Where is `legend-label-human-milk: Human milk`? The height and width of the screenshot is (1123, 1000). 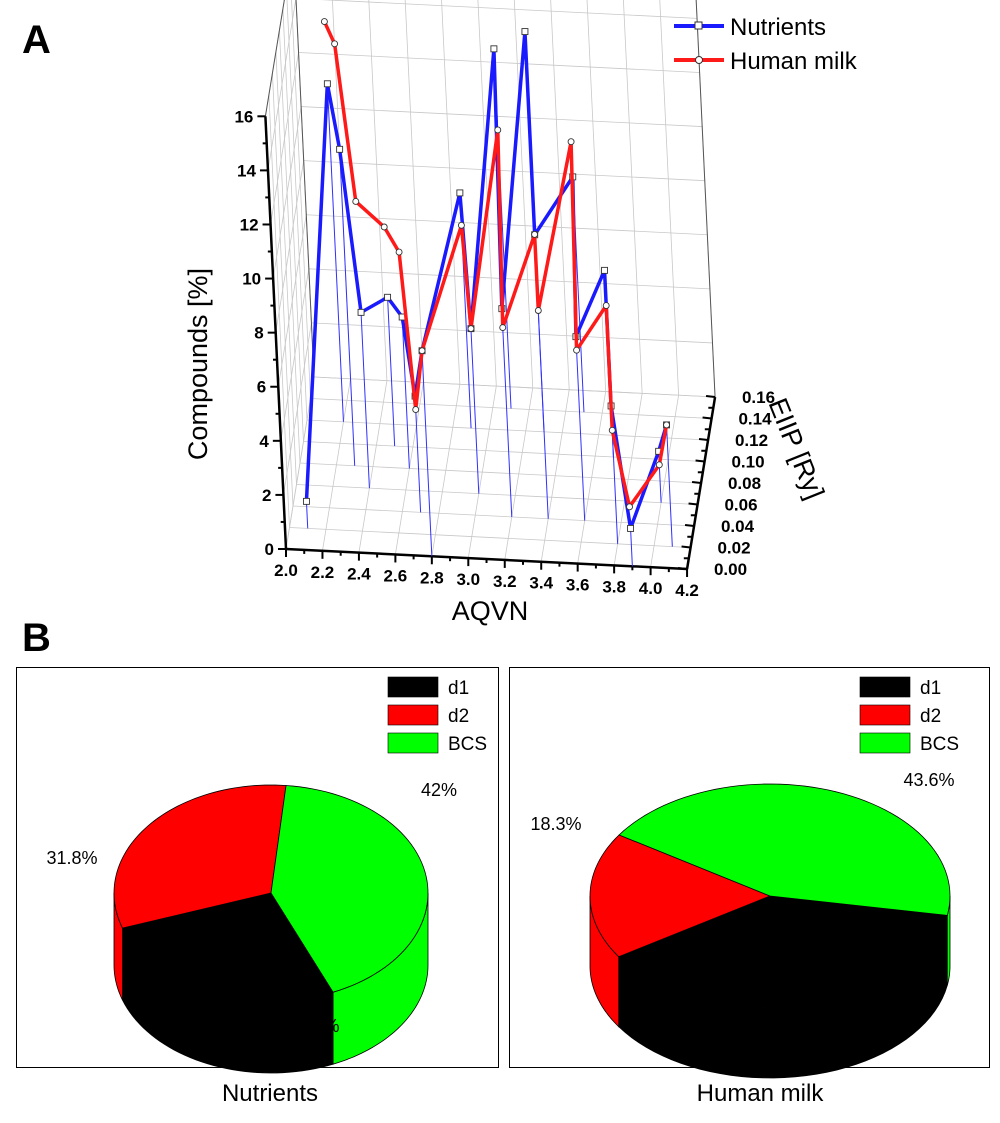
legend-label-human-milk: Human milk is located at coordinates (794, 61).